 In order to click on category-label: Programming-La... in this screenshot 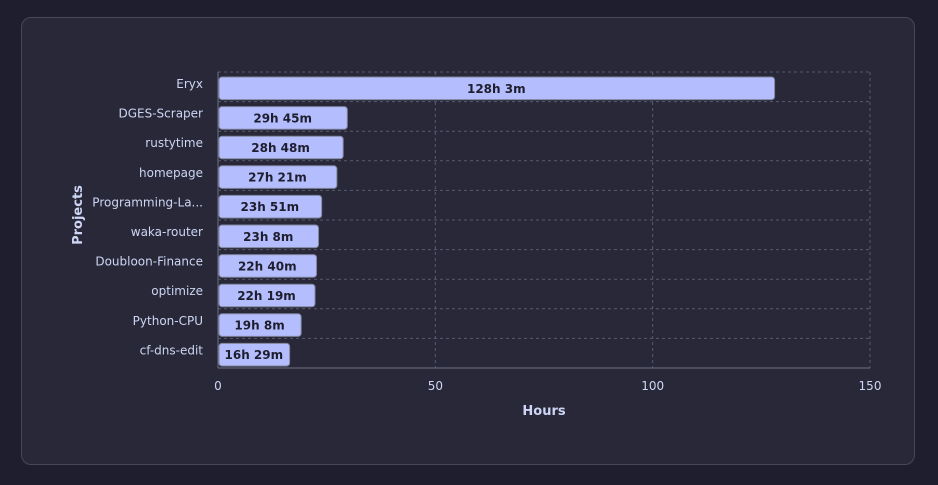, I will do `click(147, 202)`.